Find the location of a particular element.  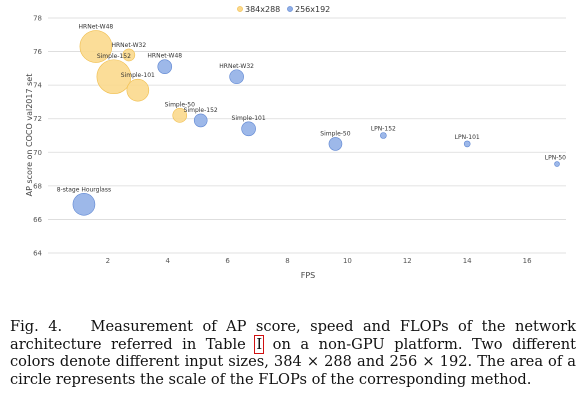

x-axis-title: FPS is located at coordinates (308, 275).